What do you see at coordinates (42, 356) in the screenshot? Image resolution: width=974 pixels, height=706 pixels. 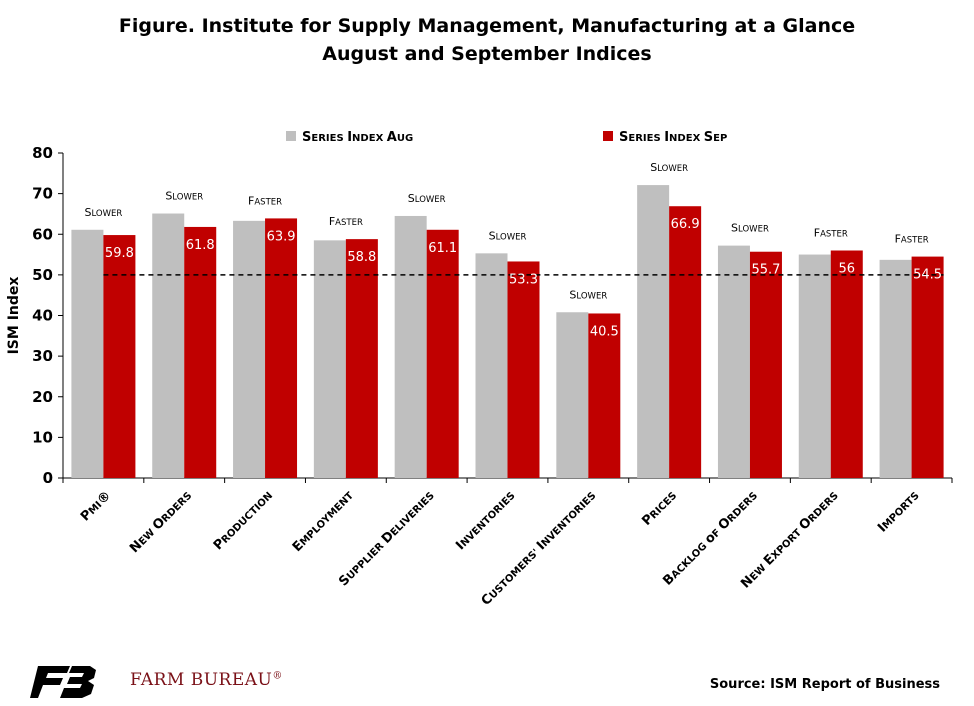 I see `y-tick-label: 30` at bounding box center [42, 356].